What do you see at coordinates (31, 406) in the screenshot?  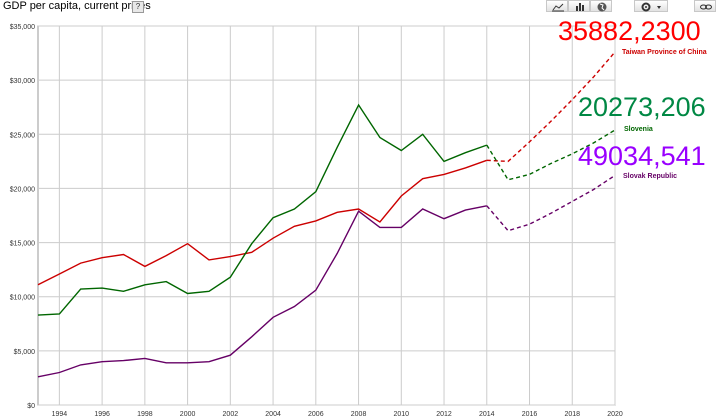 I see `y-tick-label: $0` at bounding box center [31, 406].